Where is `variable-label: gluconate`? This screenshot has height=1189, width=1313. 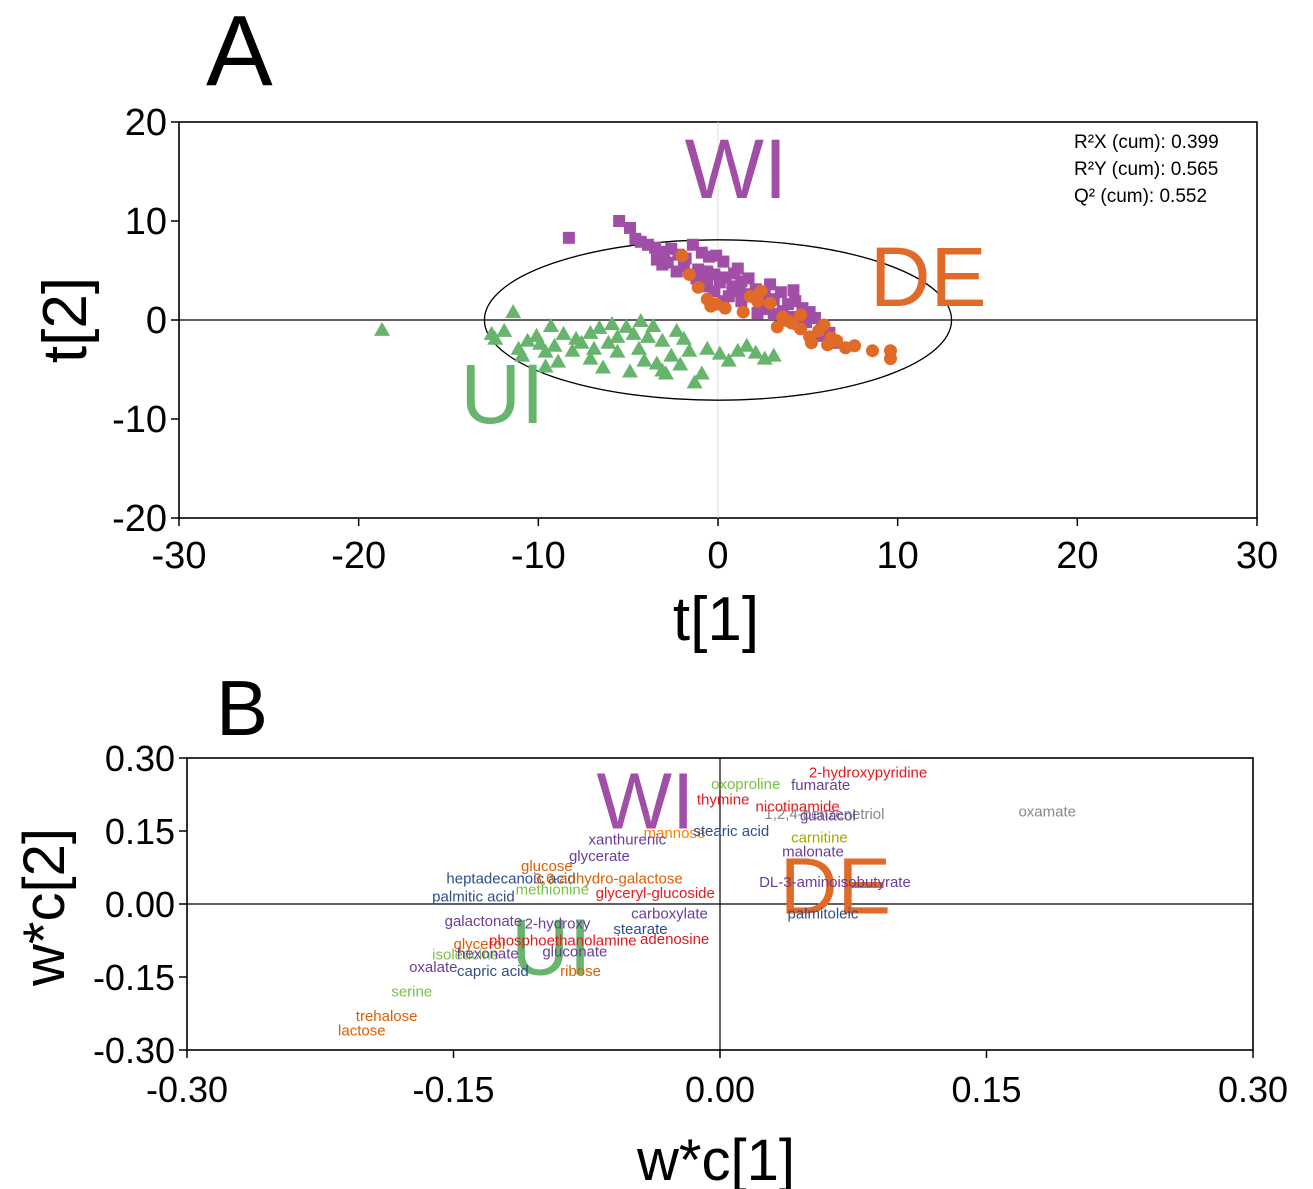
variable-label: gluconate is located at coordinates (574, 952).